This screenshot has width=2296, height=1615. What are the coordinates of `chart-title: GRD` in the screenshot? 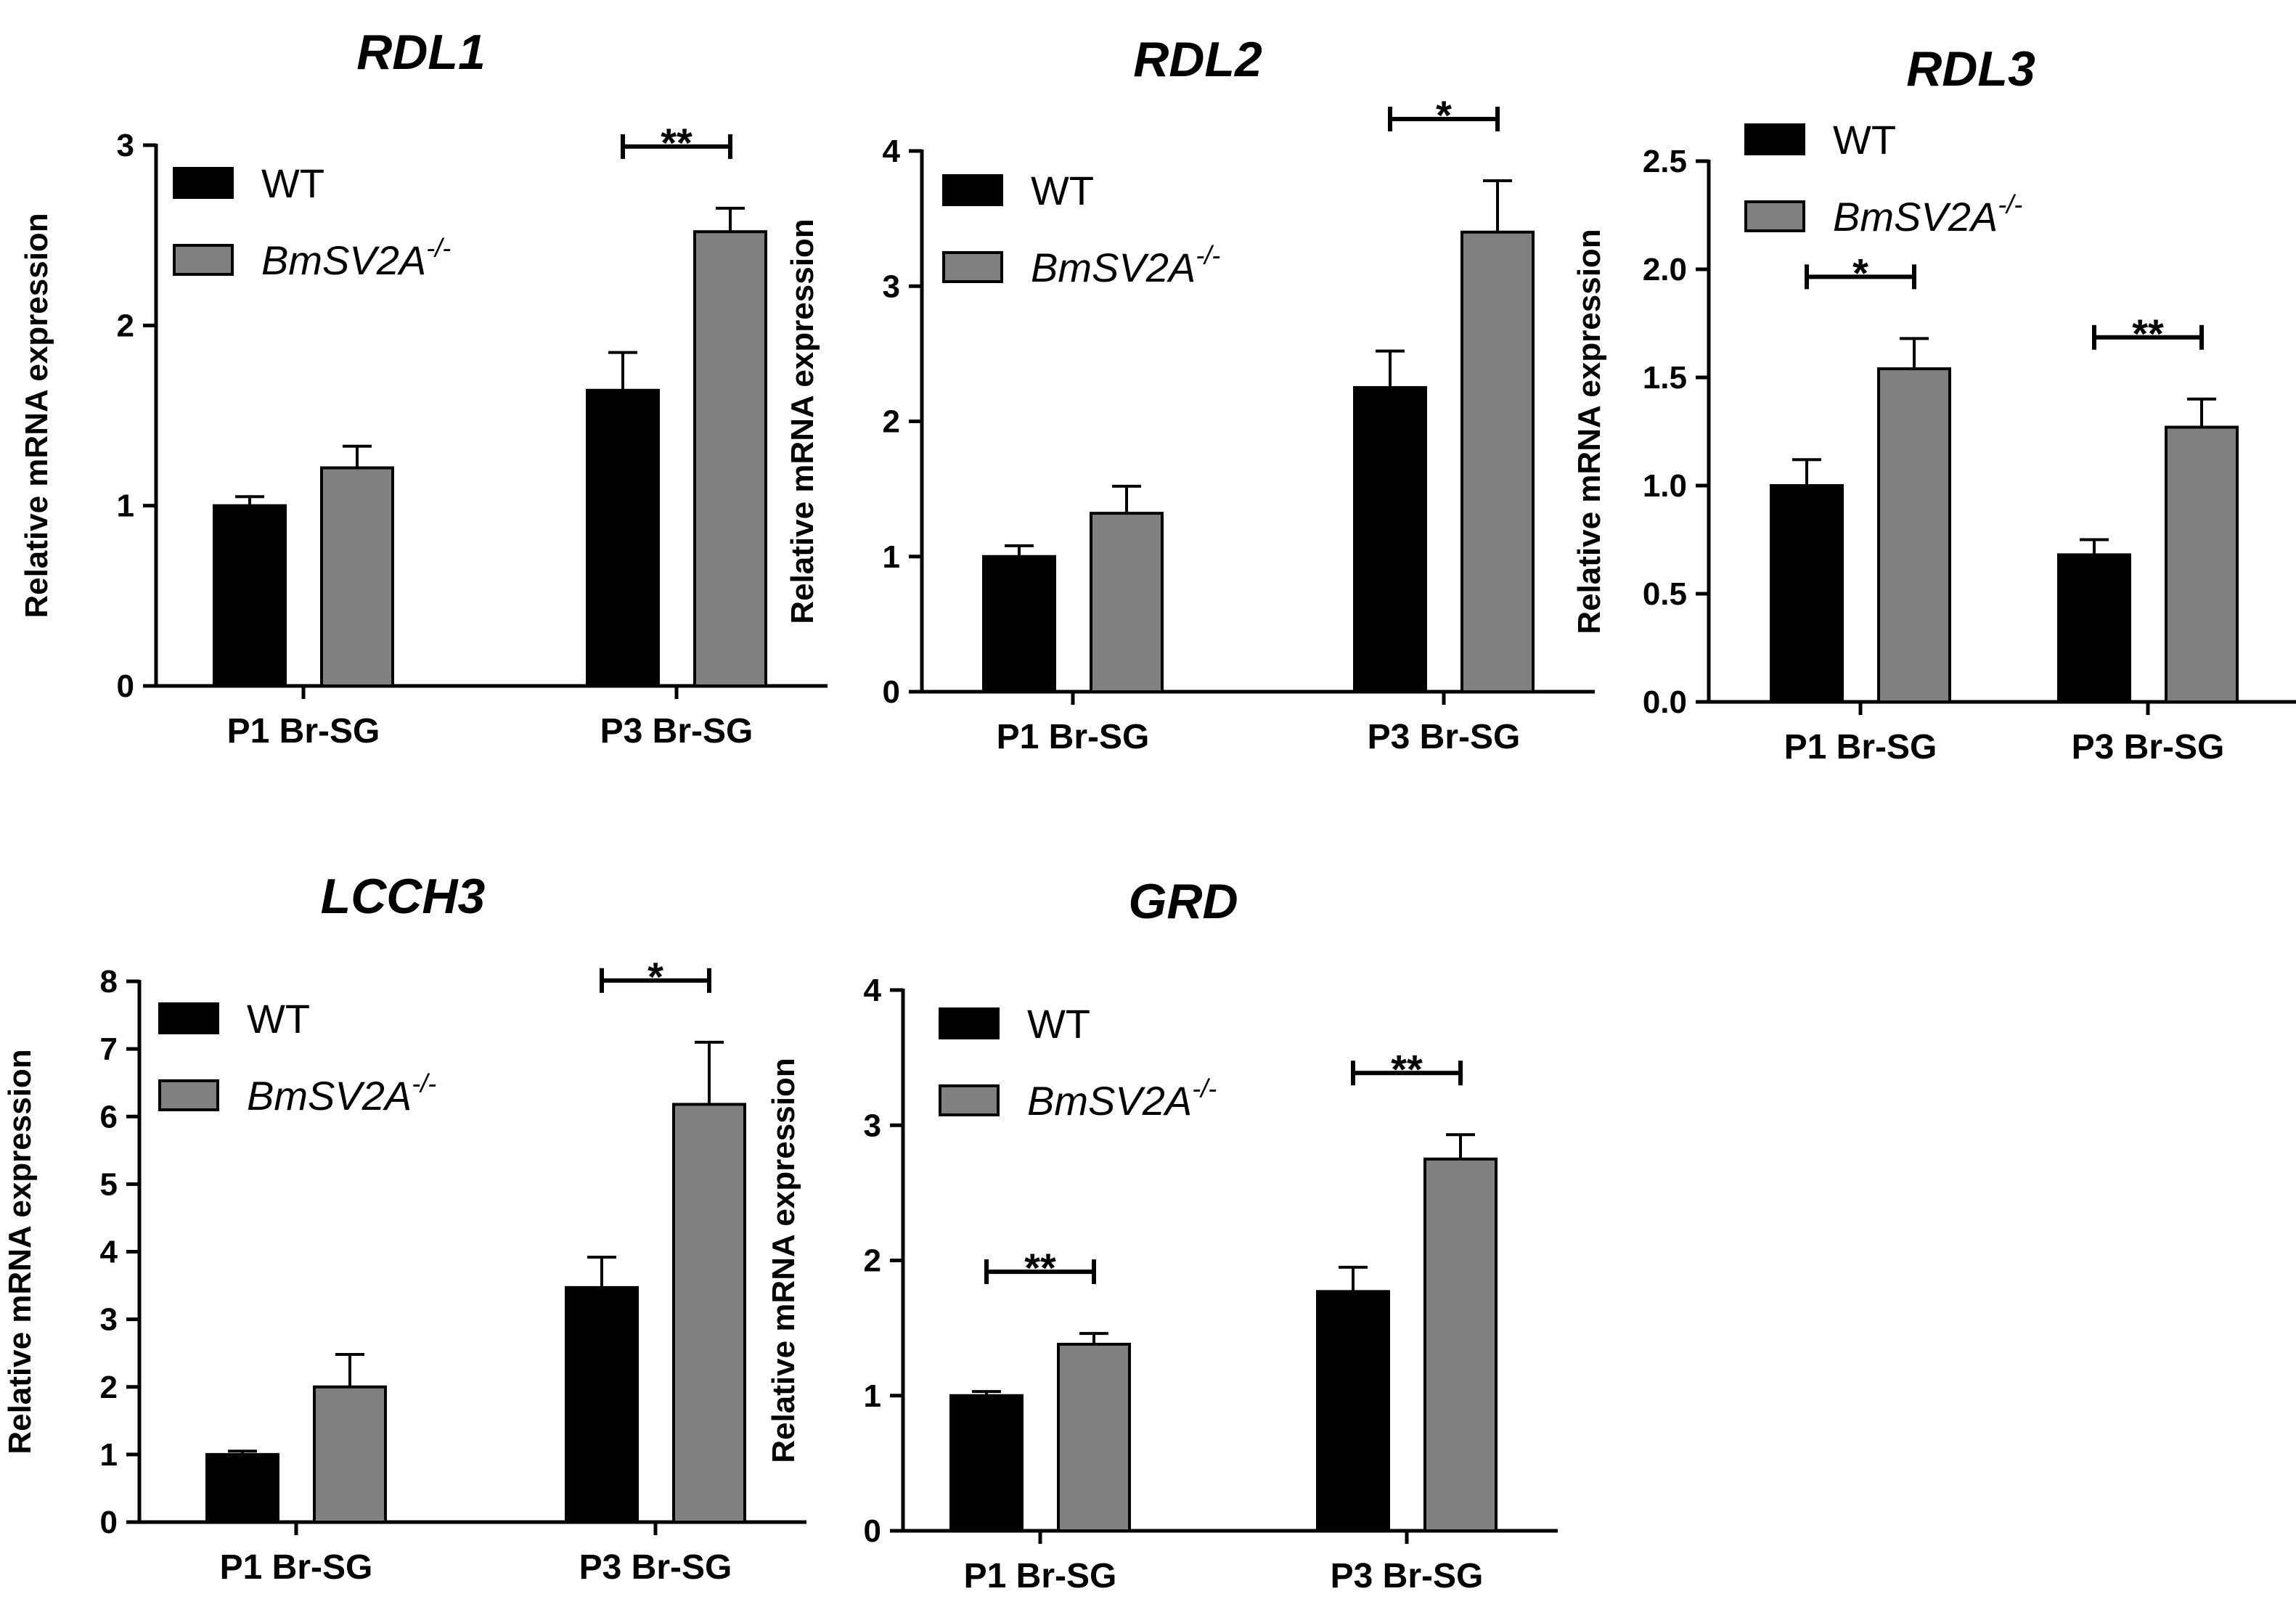 It's located at (1183, 901).